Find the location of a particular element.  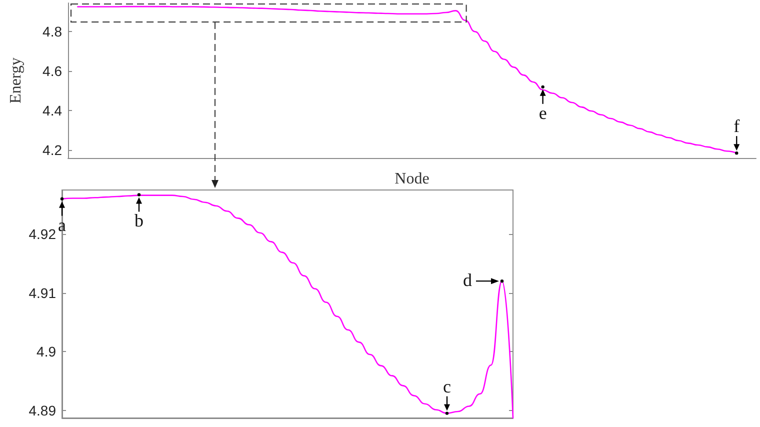

annotation: d is located at coordinates (467, 280).